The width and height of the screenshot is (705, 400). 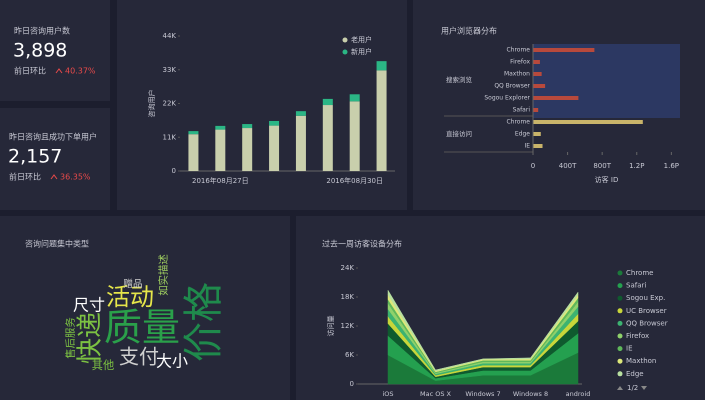 What do you see at coordinates (602, 166) in the screenshot?
I see `x-tick-label: 800T` at bounding box center [602, 166].